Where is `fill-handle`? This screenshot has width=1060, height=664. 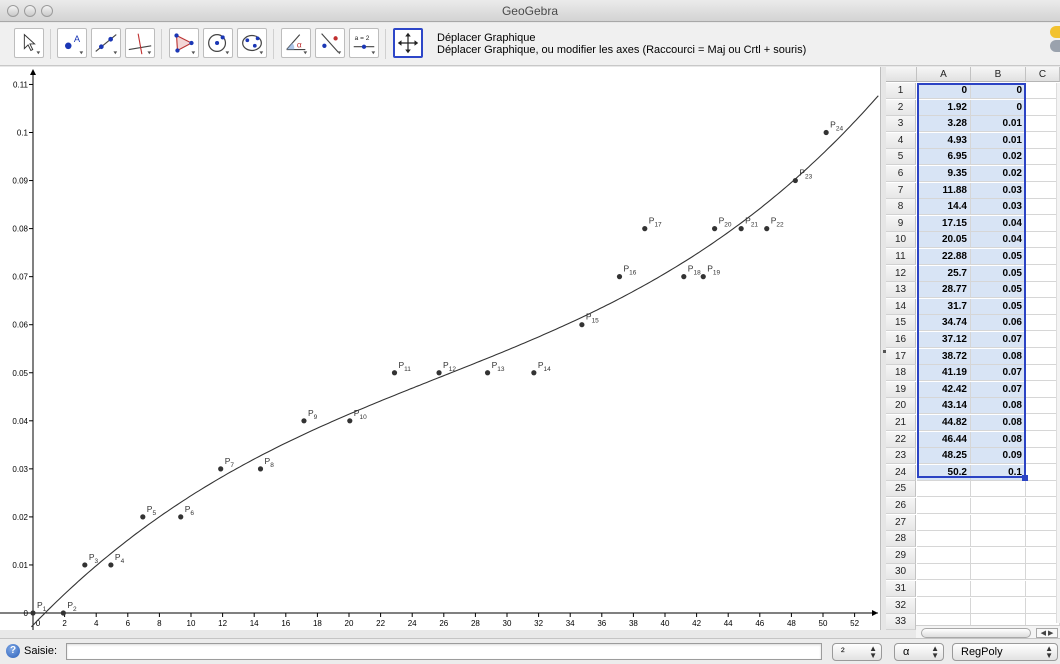
fill-handle is located at coordinates (1025, 478).